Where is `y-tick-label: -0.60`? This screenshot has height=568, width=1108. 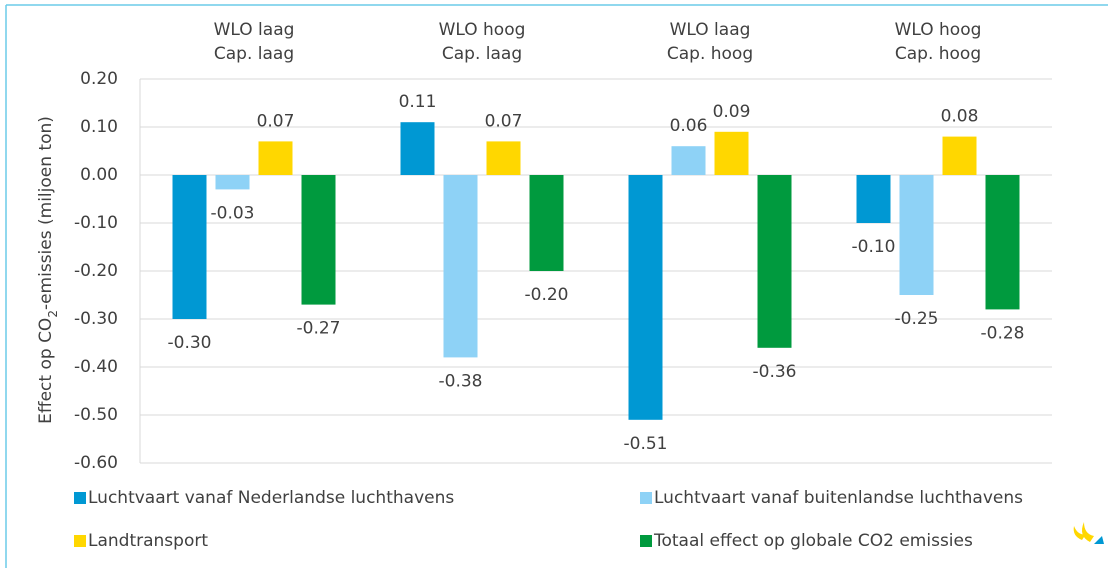
y-tick-label: -0.60 is located at coordinates (96, 463).